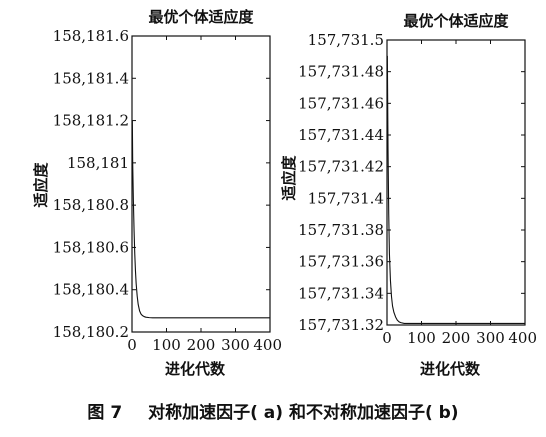 This screenshot has width=546, height=437. Describe the element at coordinates (346, 198) in the screenshot. I see `chart-b-ytick-label: 157,731.4` at that location.